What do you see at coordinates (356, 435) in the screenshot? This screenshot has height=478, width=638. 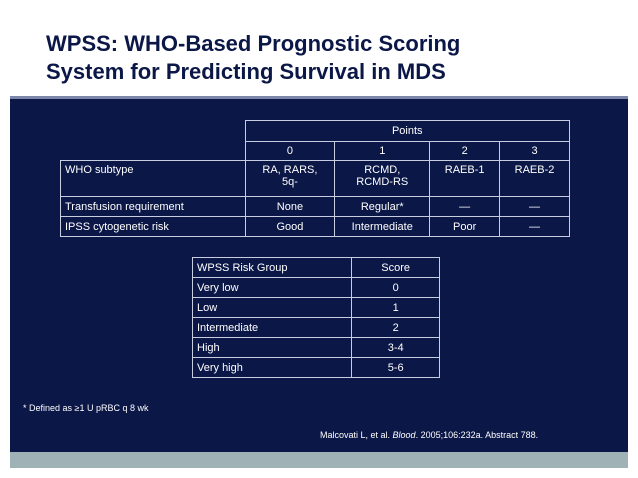 I see `citation-authors: Malcovati L, et al.` at bounding box center [356, 435].